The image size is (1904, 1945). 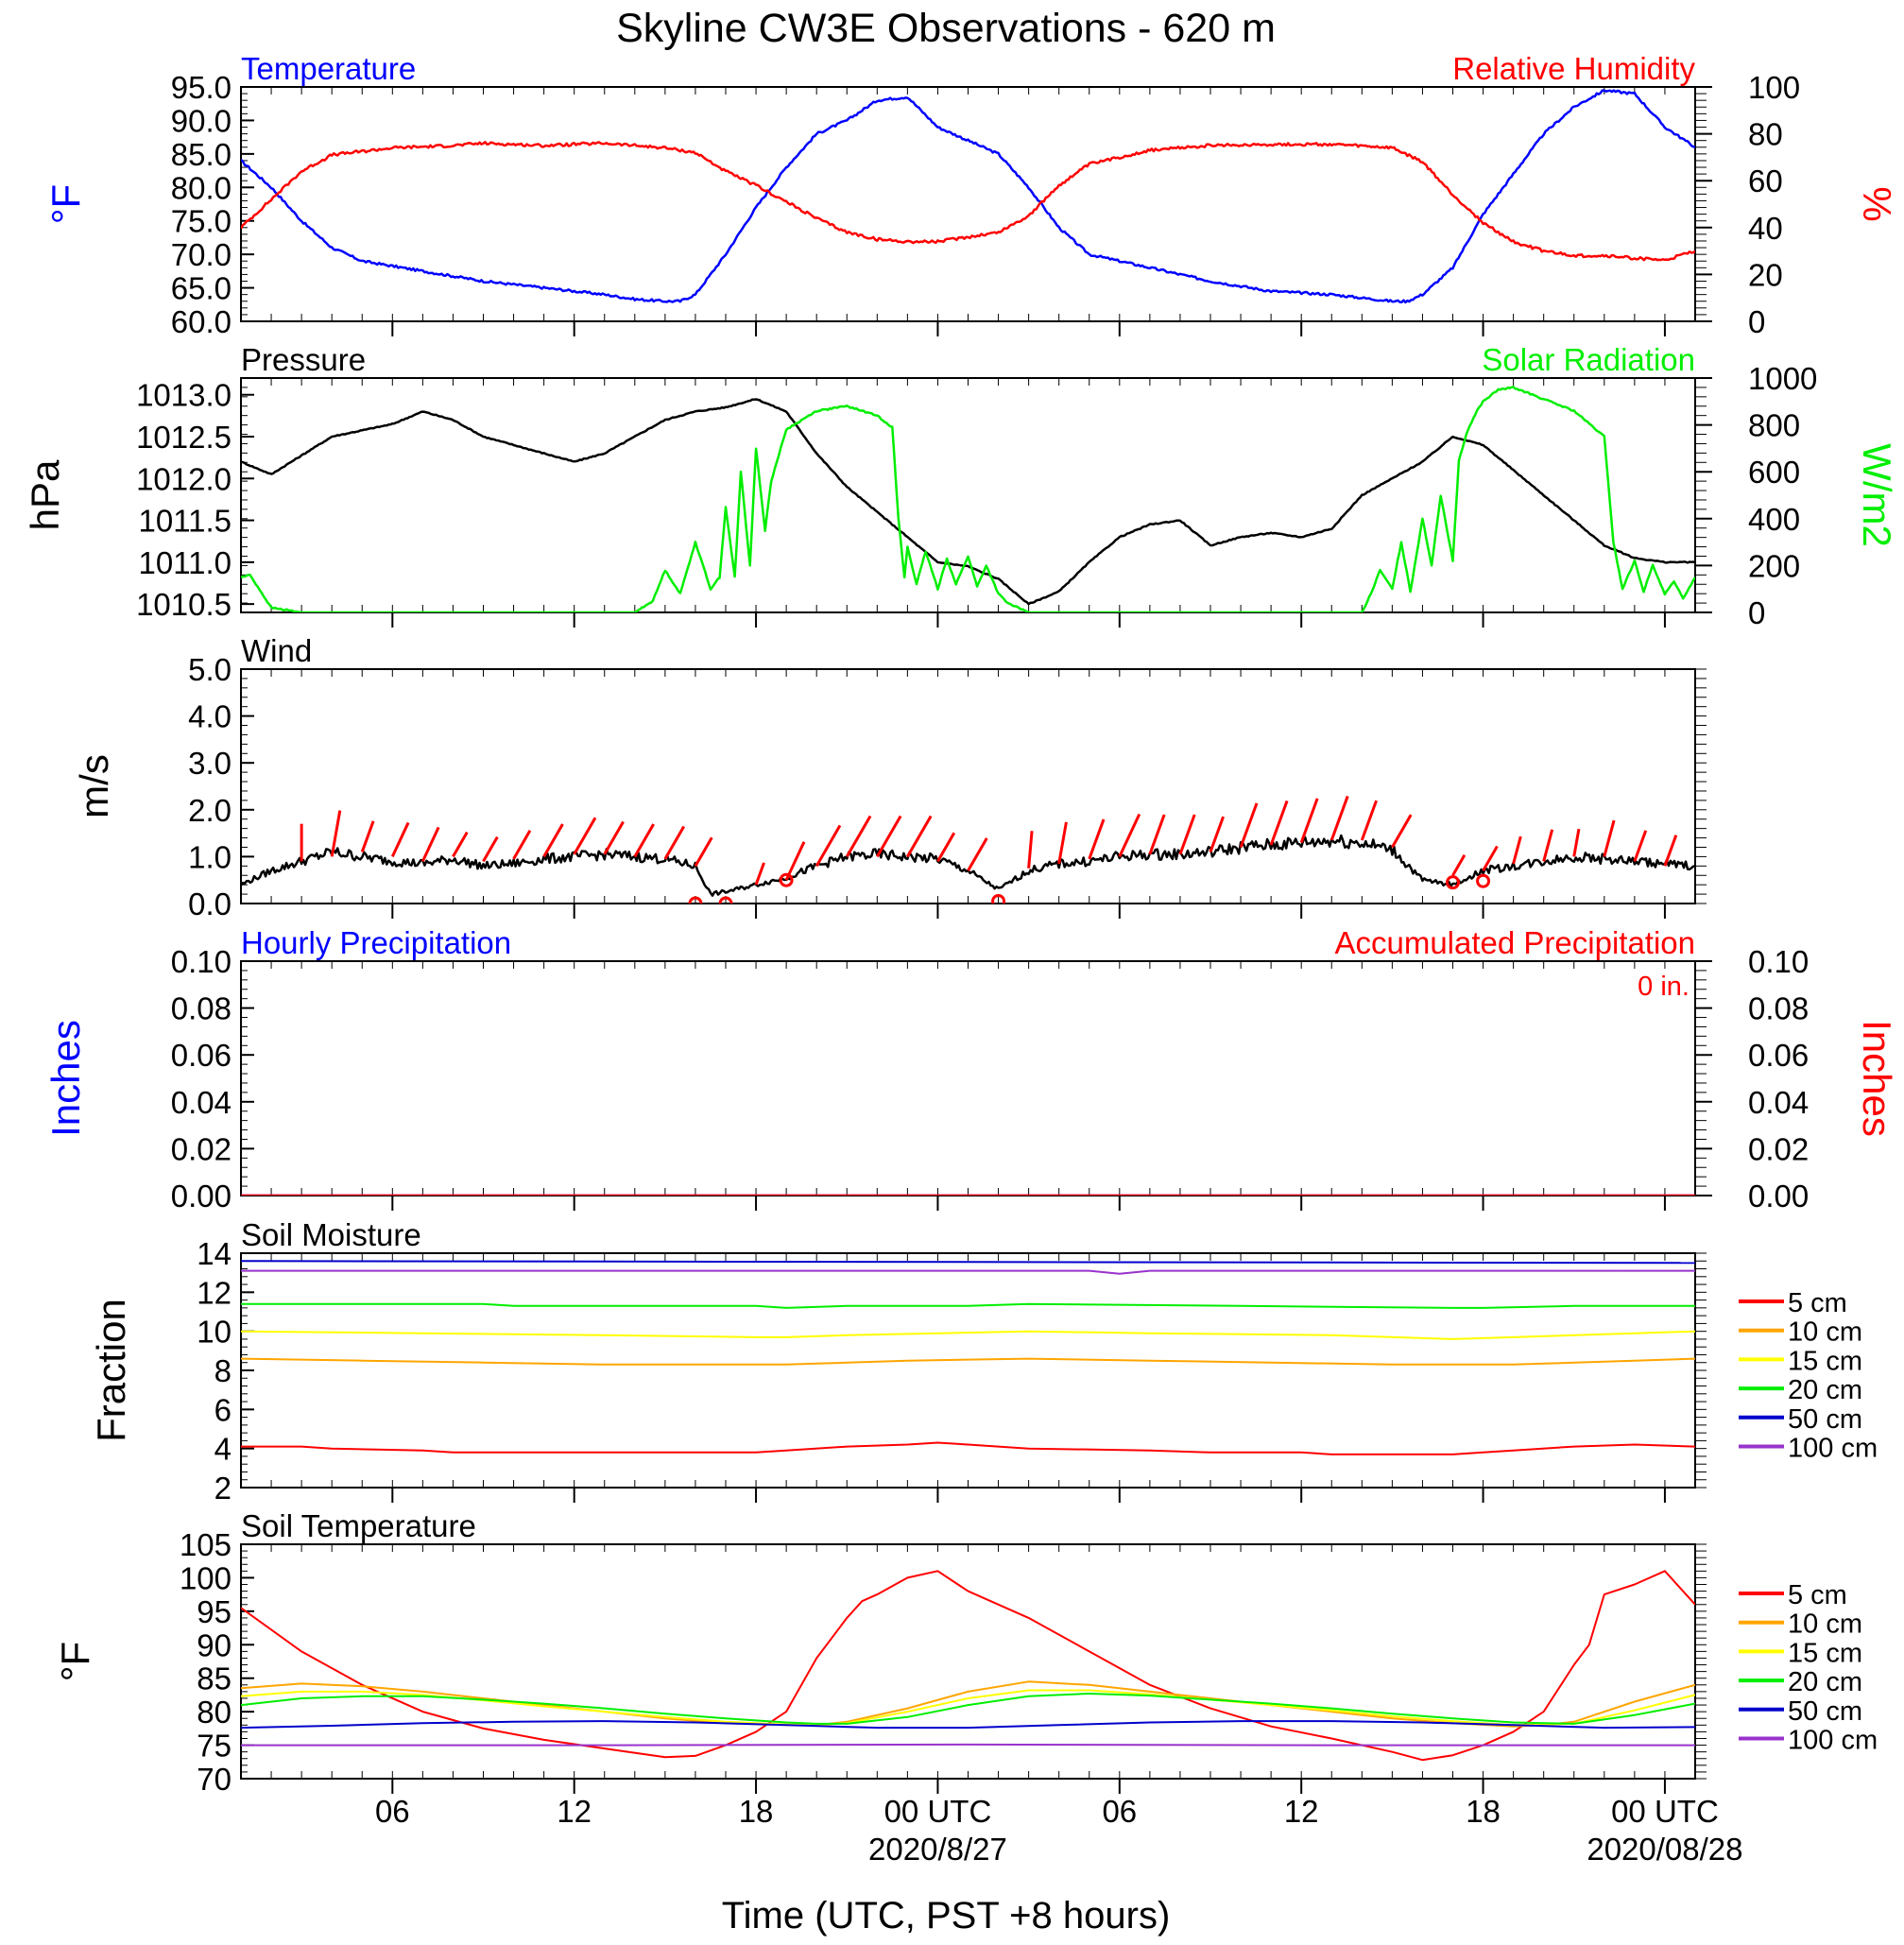 What do you see at coordinates (1779, 1102) in the screenshot?
I see `y2-tick-label: 0.04` at bounding box center [1779, 1102].